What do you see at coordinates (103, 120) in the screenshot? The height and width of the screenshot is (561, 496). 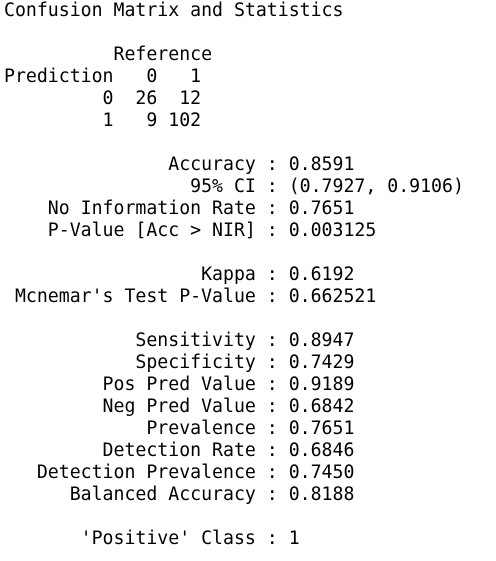 I see `matrix-row-1: 1 9 102` at bounding box center [103, 120].